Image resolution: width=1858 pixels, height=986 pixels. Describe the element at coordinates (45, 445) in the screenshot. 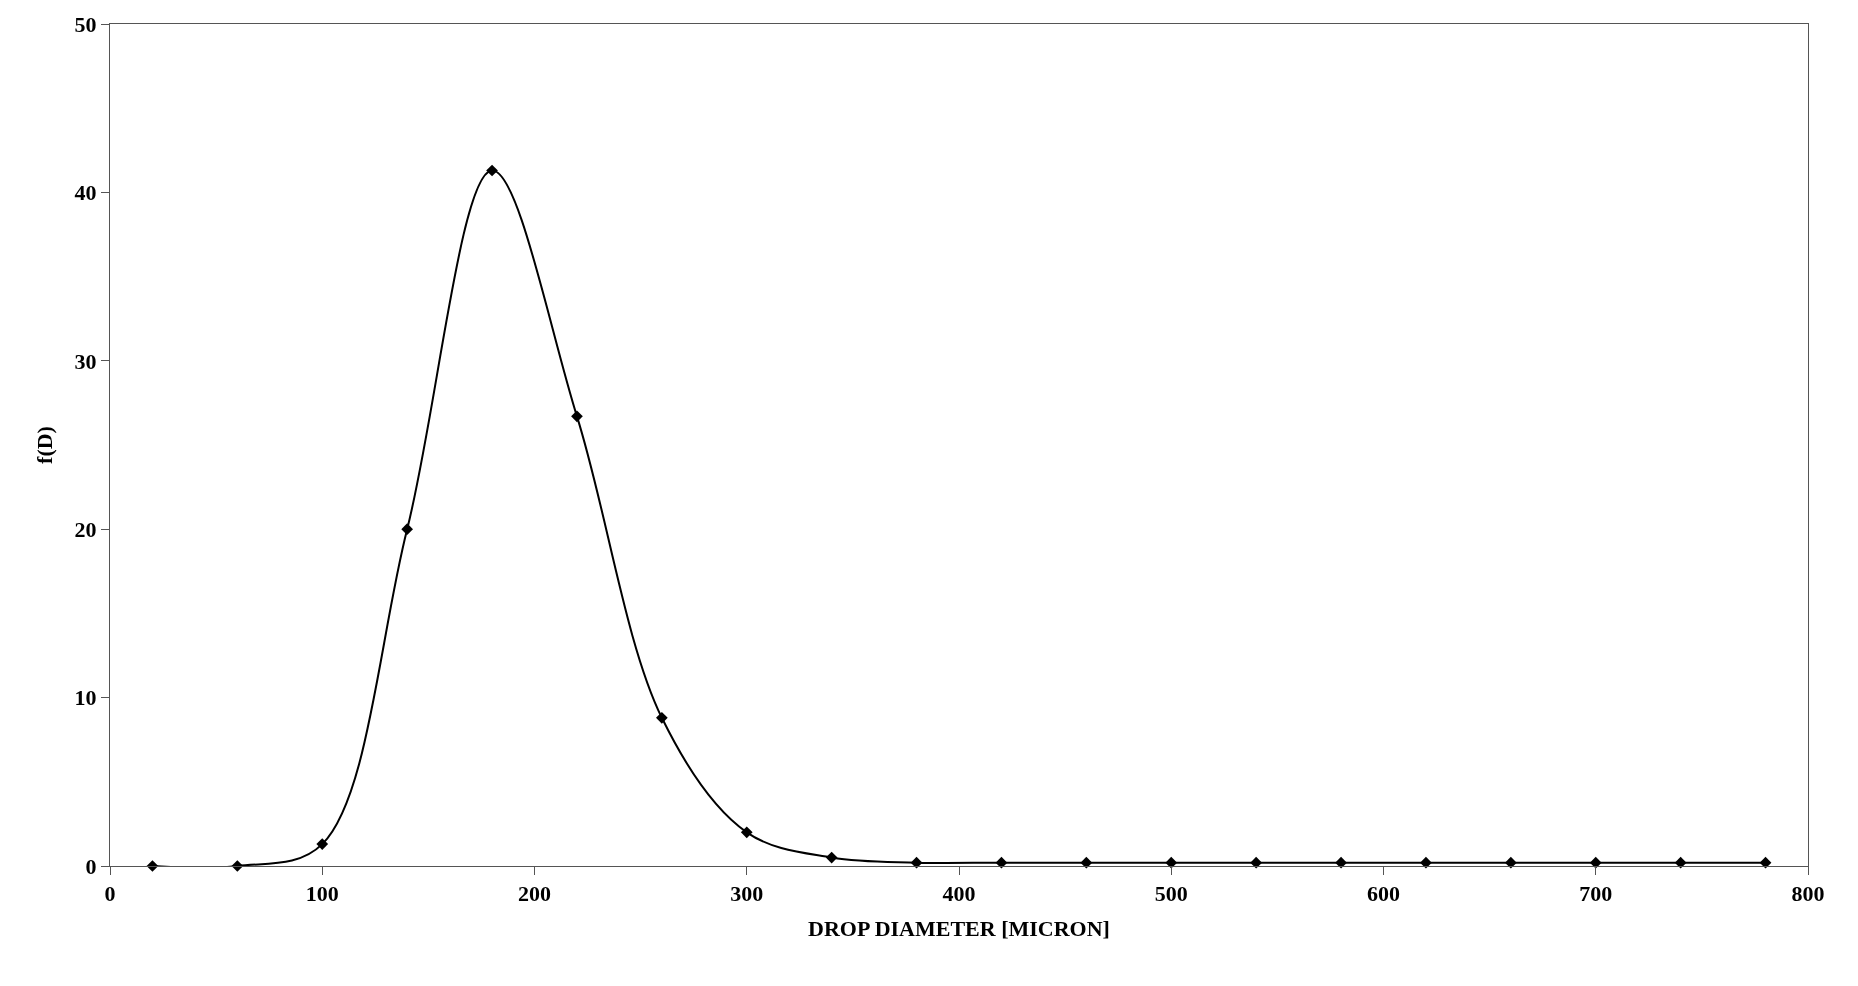

I see `y-axis-title: f(D)` at that location.